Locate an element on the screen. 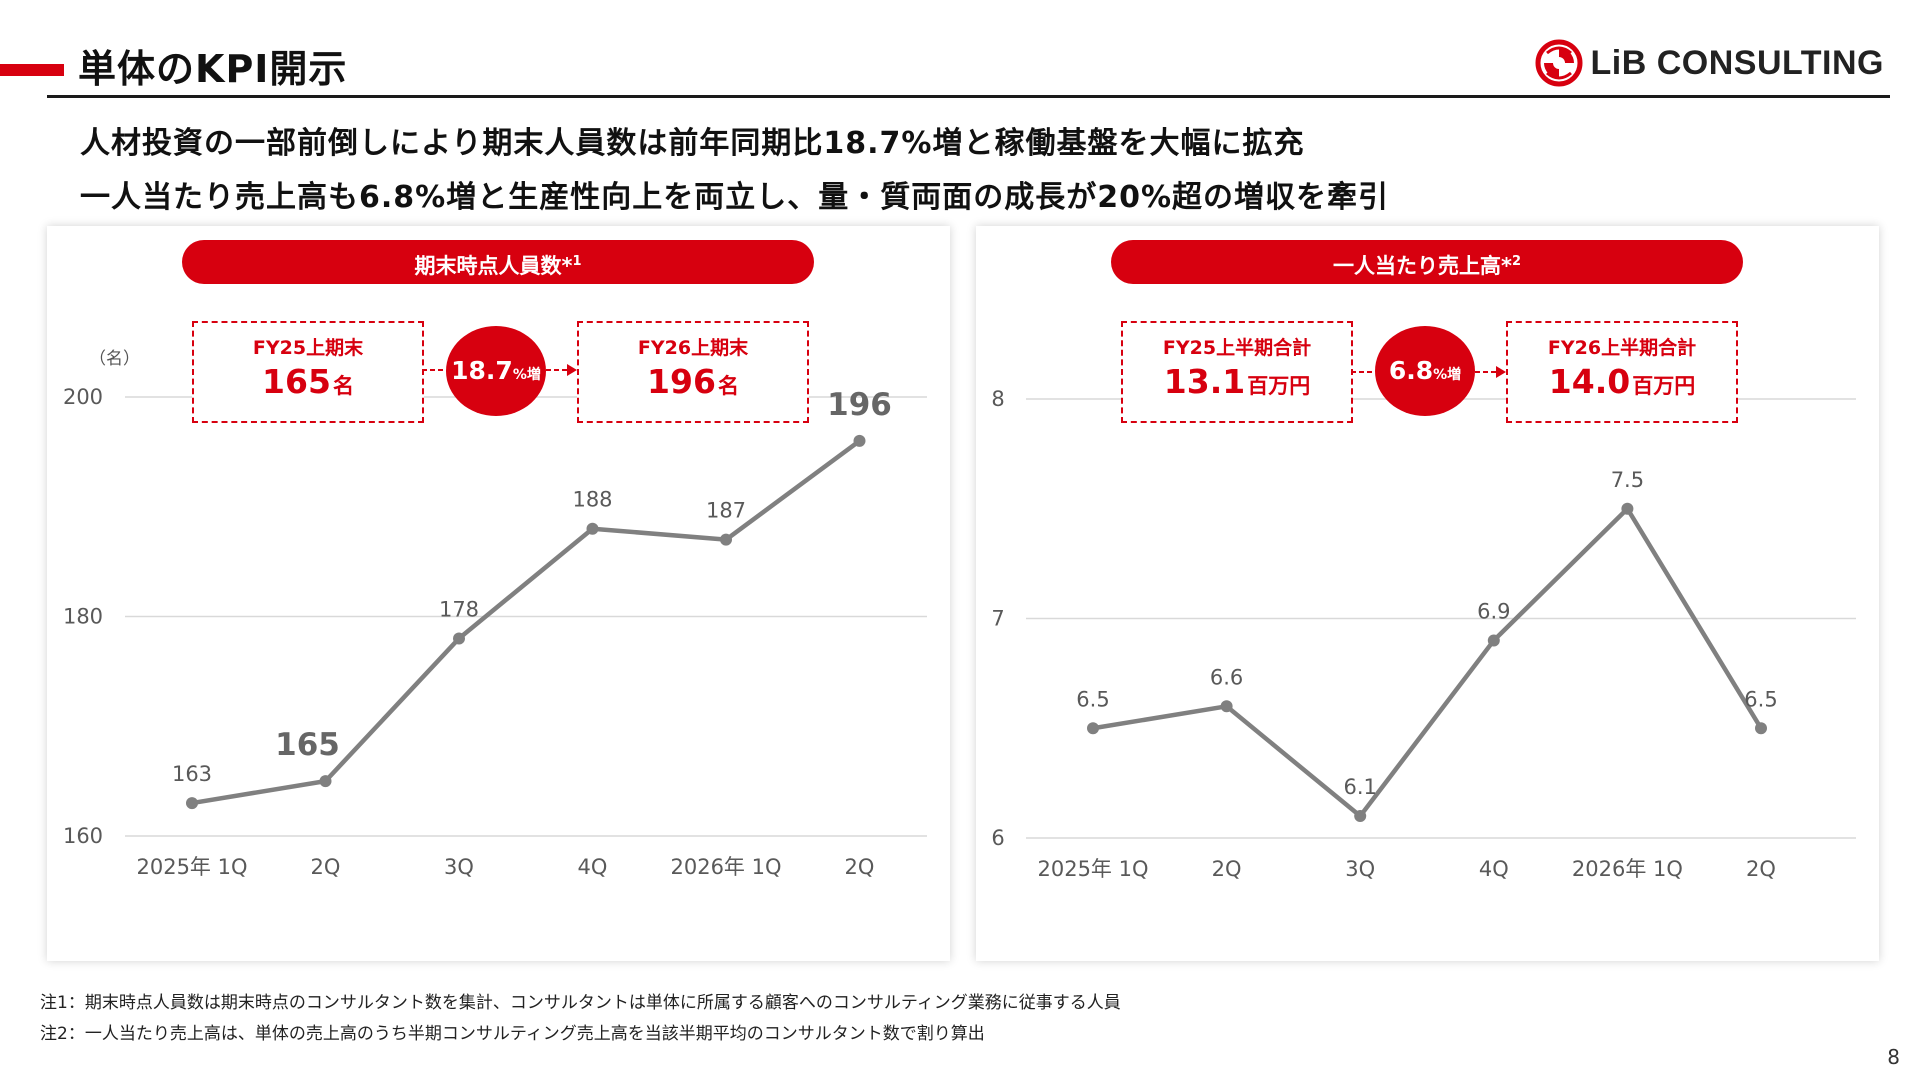  revenue-data-label: 6.9 is located at coordinates (1493, 611).